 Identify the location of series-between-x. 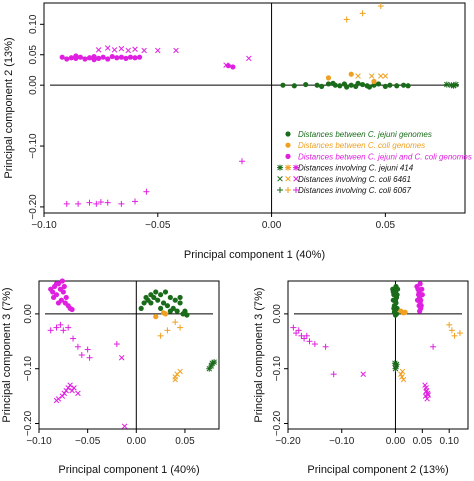
(173, 56).